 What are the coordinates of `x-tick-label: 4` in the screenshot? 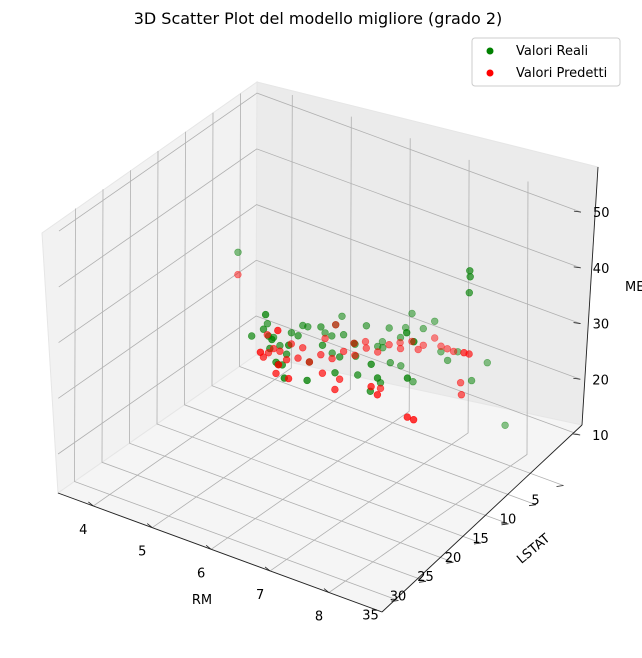 It's located at (83, 530).